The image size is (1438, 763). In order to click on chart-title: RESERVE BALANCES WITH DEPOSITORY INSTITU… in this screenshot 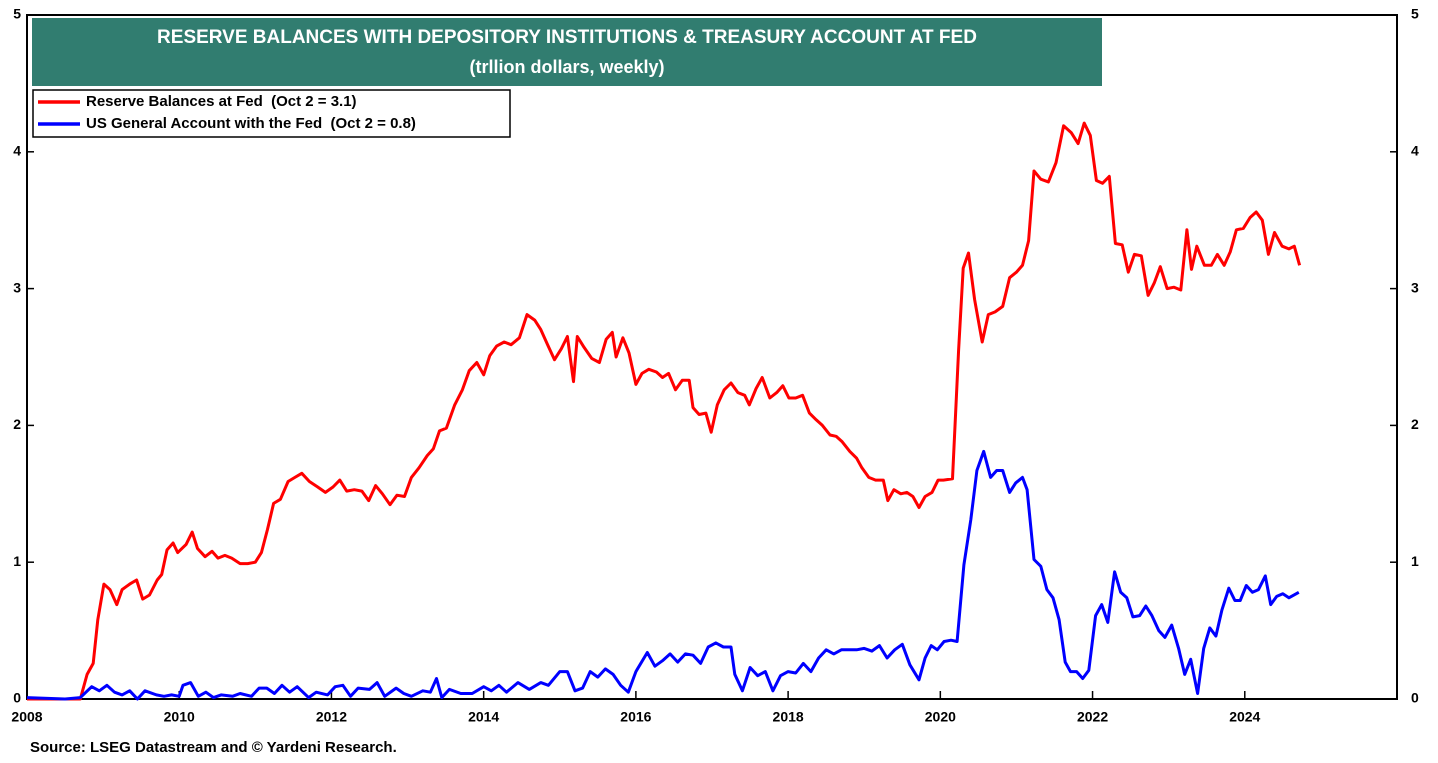, I will do `click(567, 37)`.